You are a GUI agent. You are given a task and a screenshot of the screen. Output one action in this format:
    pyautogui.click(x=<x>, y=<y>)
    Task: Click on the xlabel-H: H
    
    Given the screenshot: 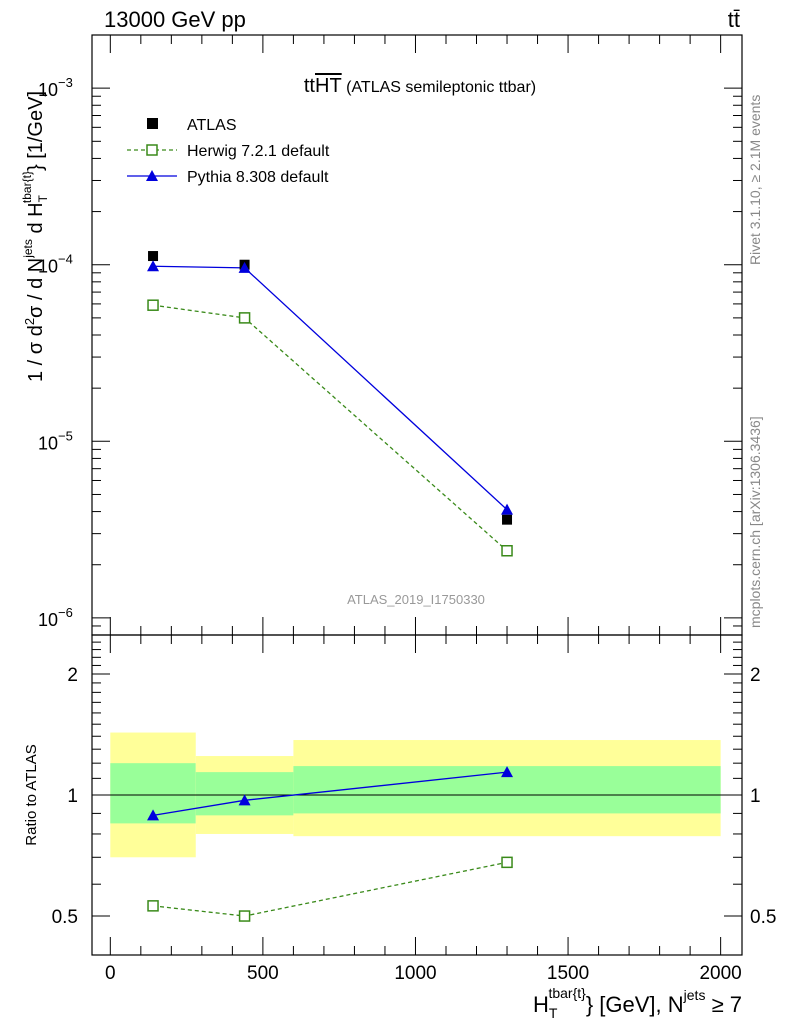 What is the action you would take?
    pyautogui.click(x=541, y=1004)
    